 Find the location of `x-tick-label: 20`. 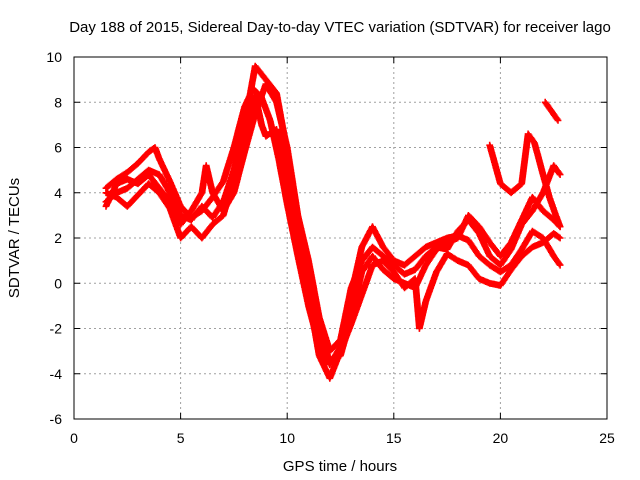

x-tick-label: 20 is located at coordinates (501, 438).